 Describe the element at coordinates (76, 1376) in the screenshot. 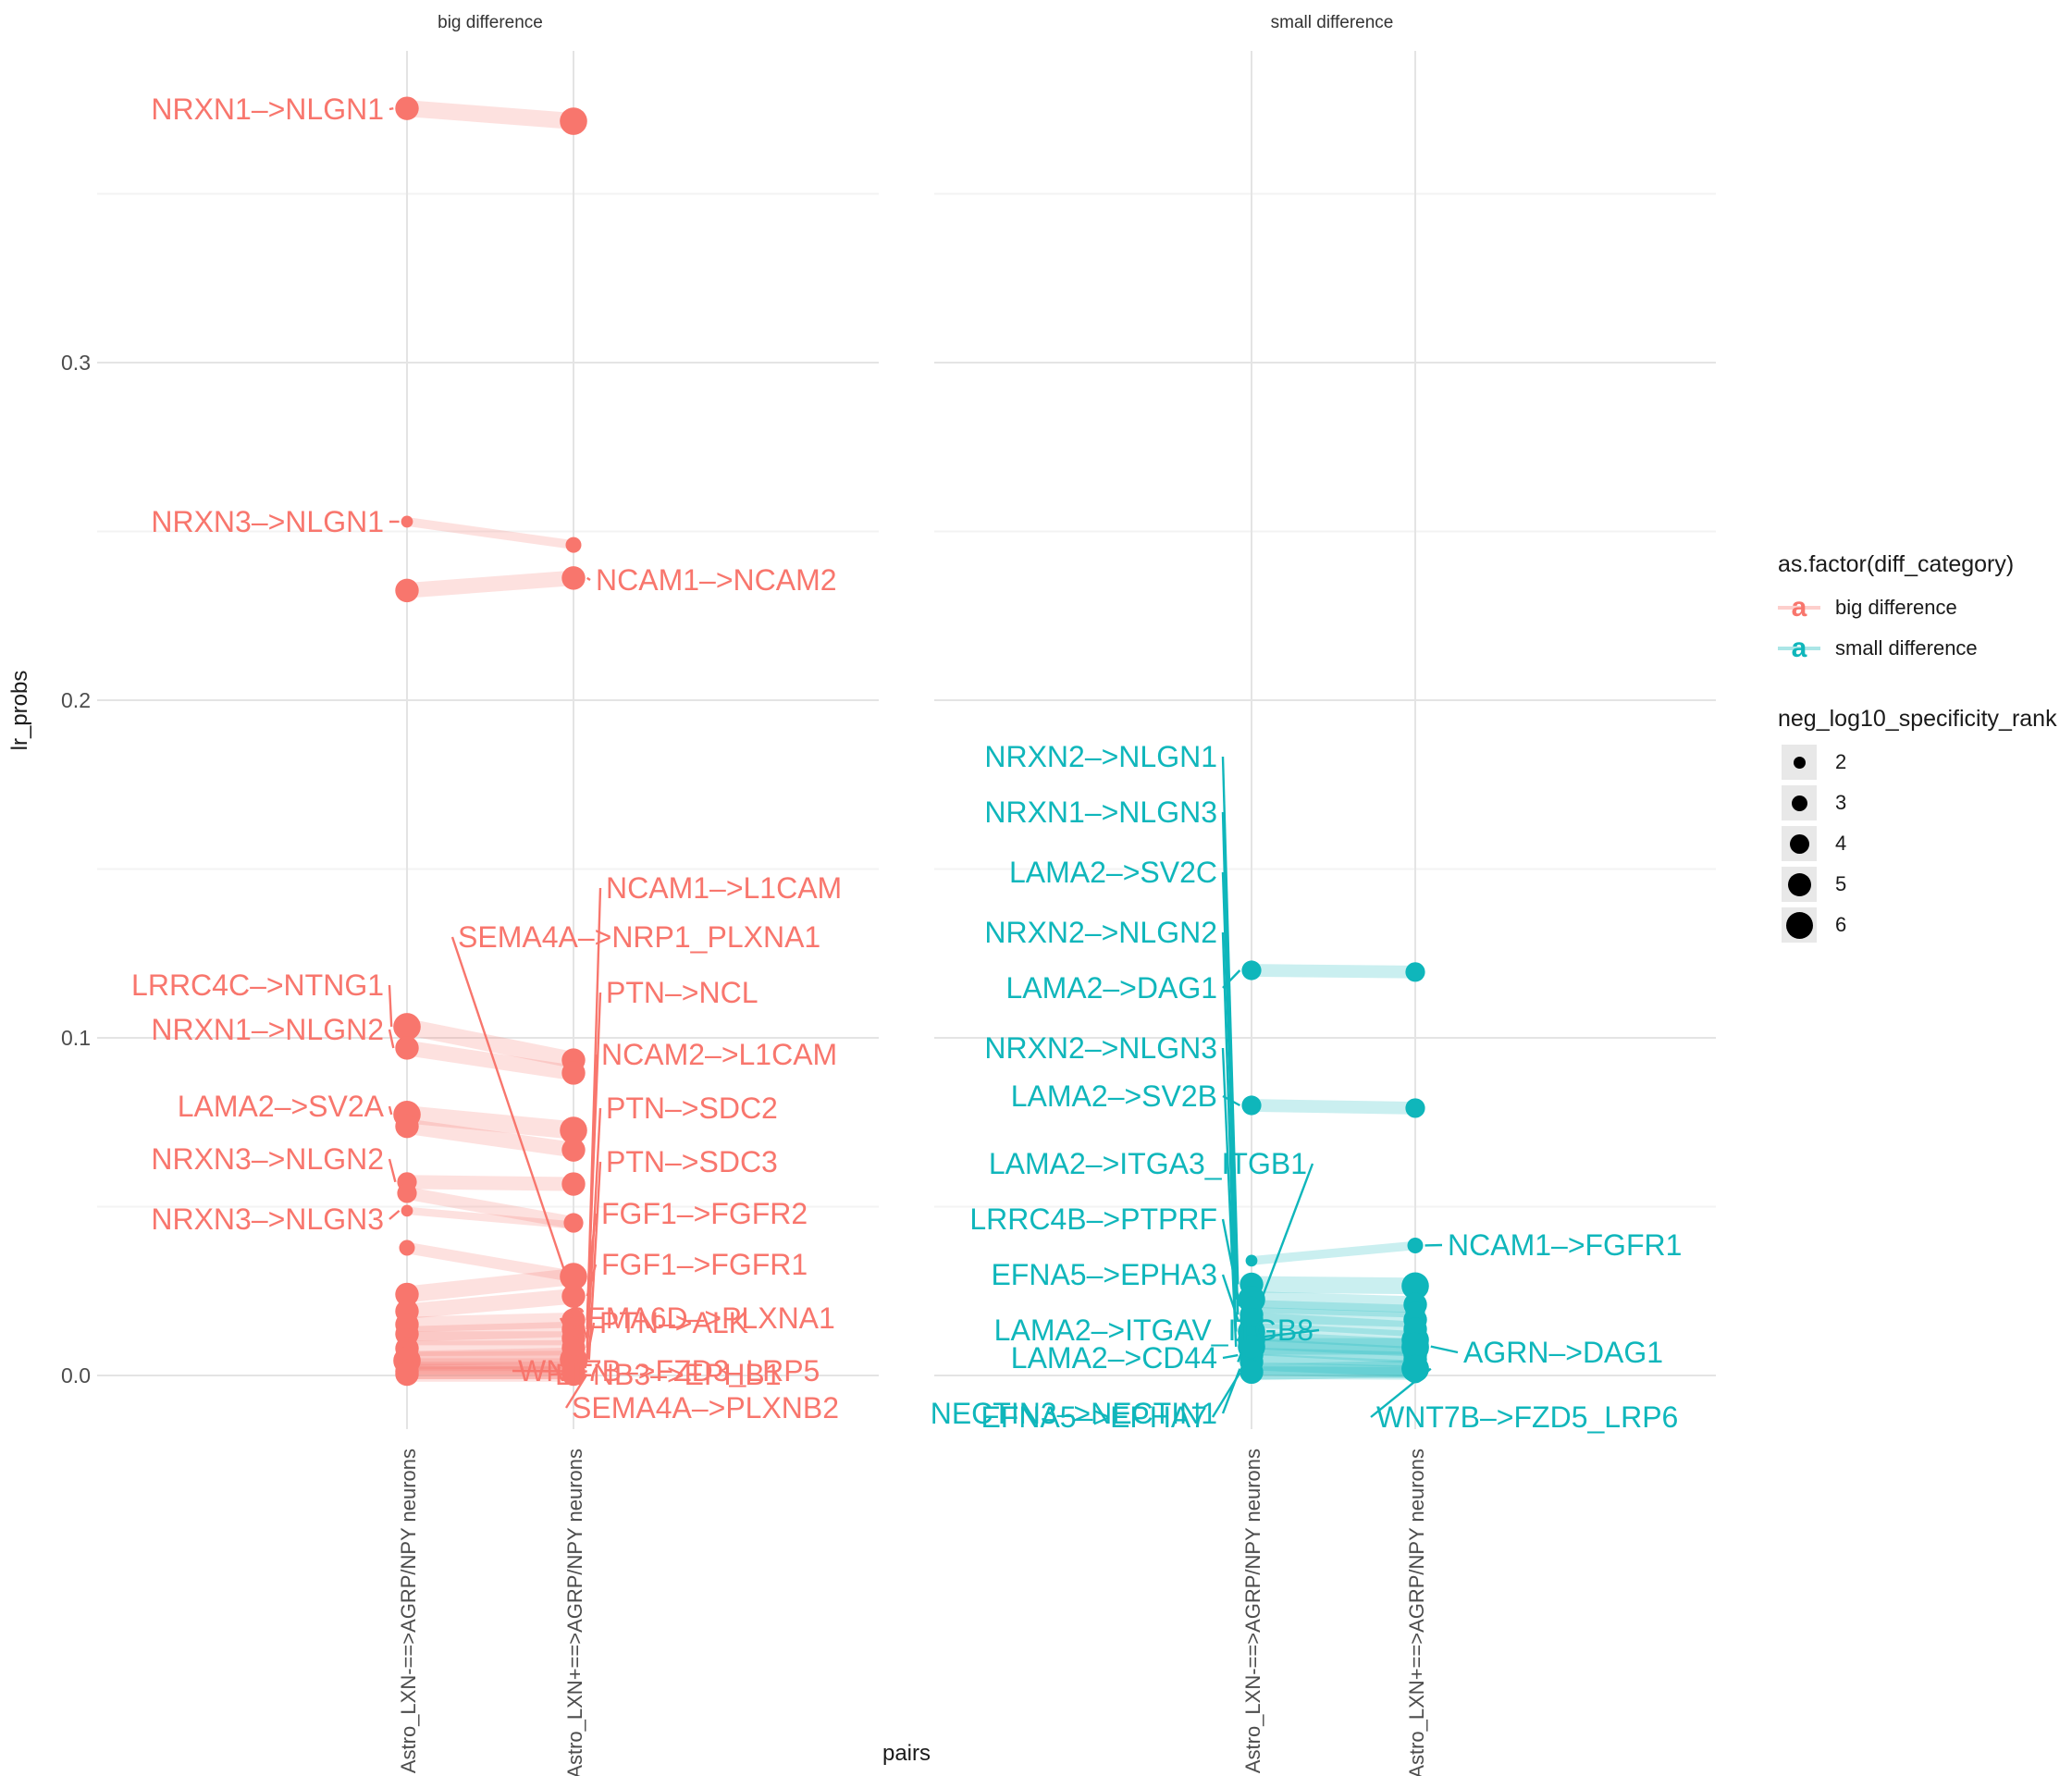

I see `y-tick-label: 0.0` at that location.